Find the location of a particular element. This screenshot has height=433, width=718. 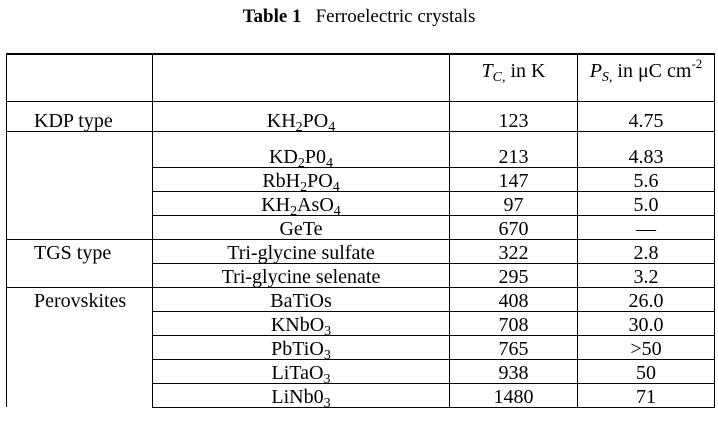

tc-cell: 147 is located at coordinates (513, 179).